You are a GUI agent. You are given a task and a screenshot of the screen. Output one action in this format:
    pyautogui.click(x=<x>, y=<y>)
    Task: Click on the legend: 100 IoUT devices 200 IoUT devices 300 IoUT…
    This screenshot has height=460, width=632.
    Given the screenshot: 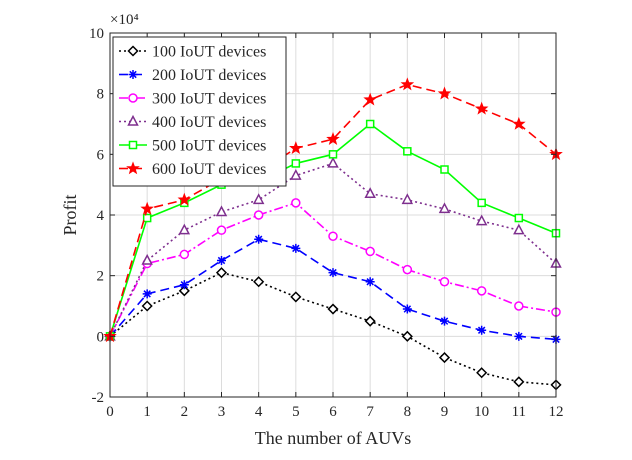 What is the action you would take?
    pyautogui.click(x=199, y=111)
    